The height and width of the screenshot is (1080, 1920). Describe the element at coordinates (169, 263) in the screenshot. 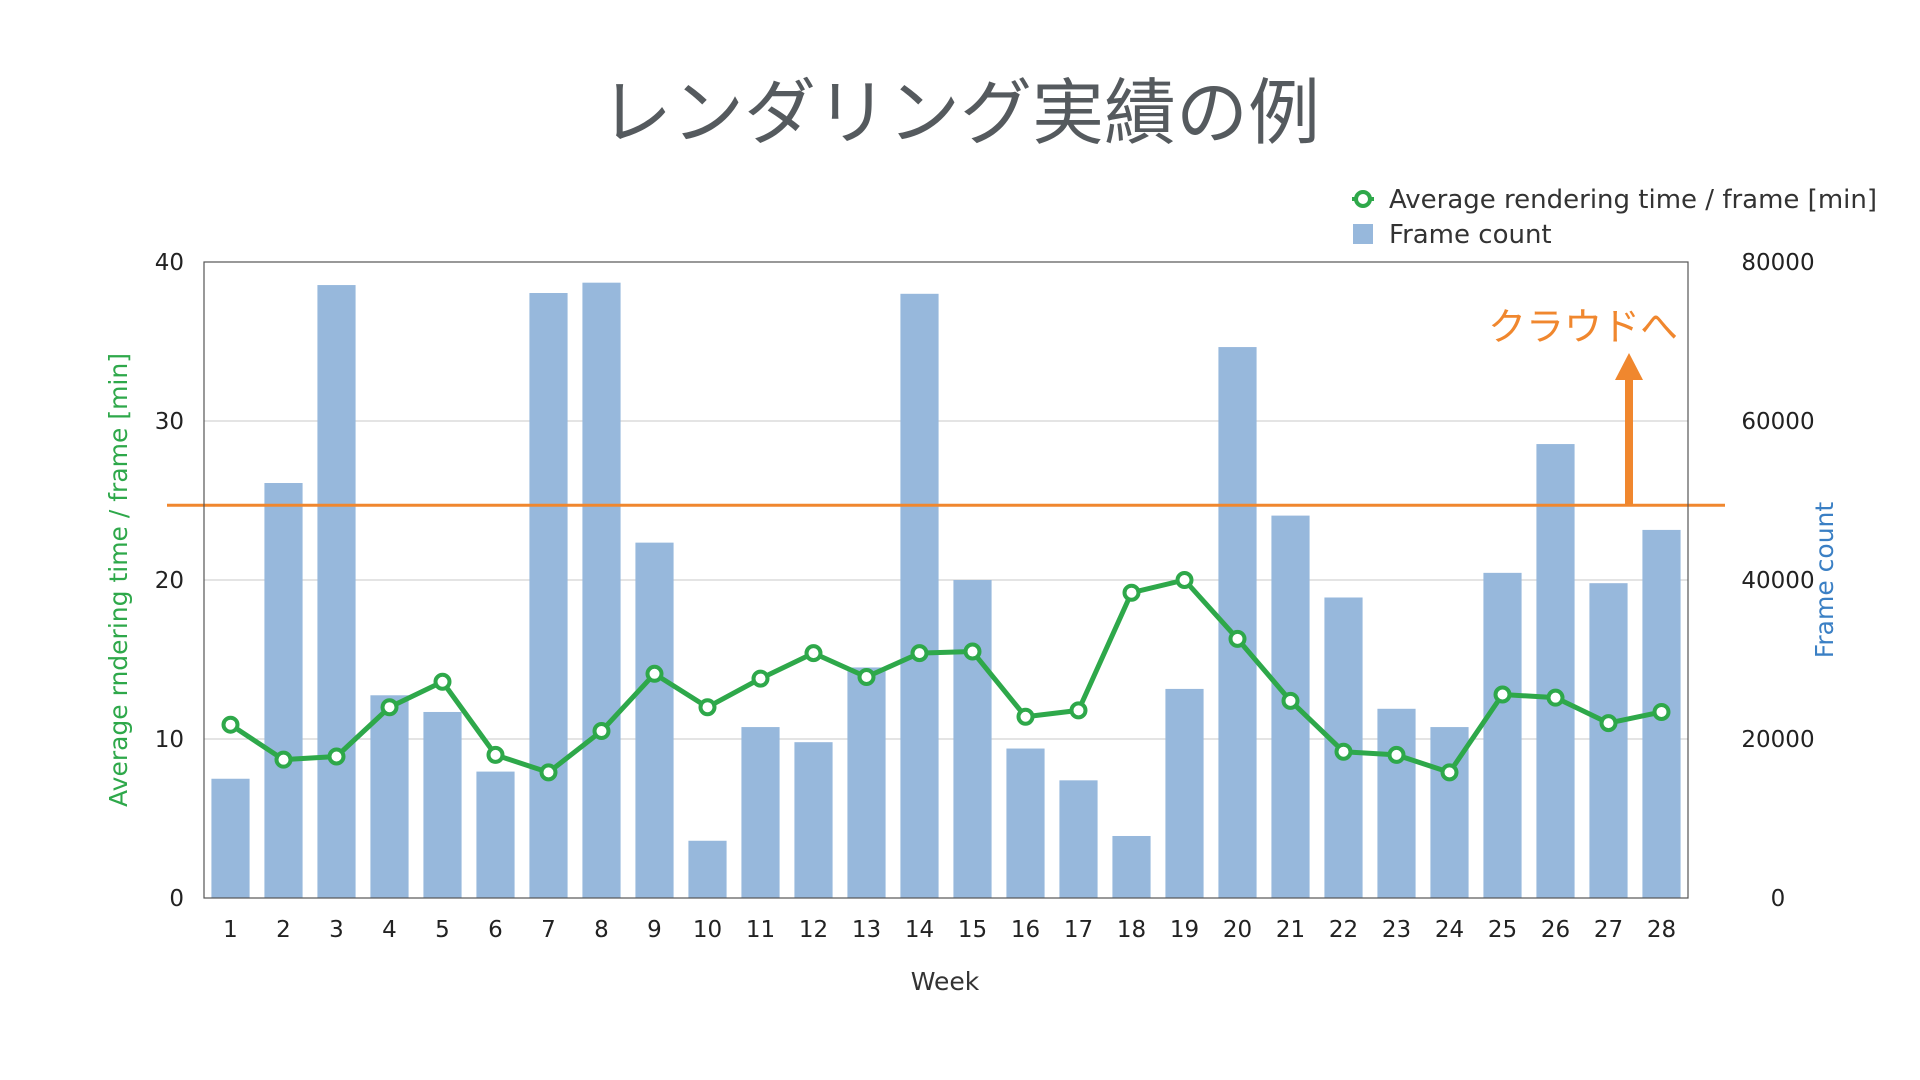

I see `left-tick-label: 40` at that location.